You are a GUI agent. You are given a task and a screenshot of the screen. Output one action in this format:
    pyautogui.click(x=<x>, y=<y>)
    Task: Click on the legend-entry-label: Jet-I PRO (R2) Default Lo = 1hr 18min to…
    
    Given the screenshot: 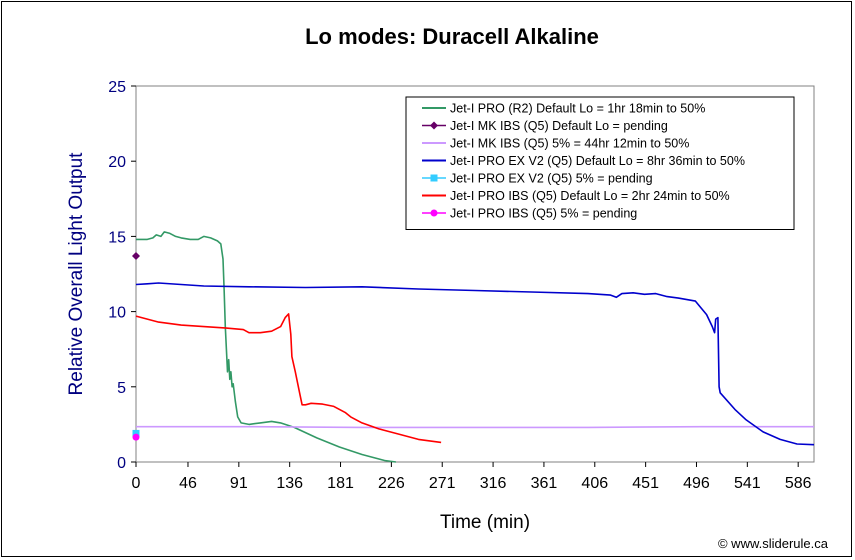 What is the action you would take?
    pyautogui.click(x=577, y=109)
    